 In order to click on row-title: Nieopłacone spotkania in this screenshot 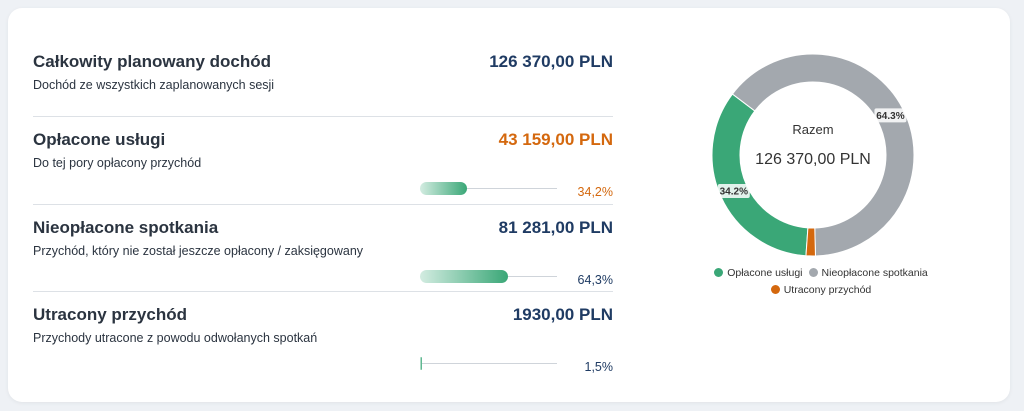, I will do `click(126, 227)`.